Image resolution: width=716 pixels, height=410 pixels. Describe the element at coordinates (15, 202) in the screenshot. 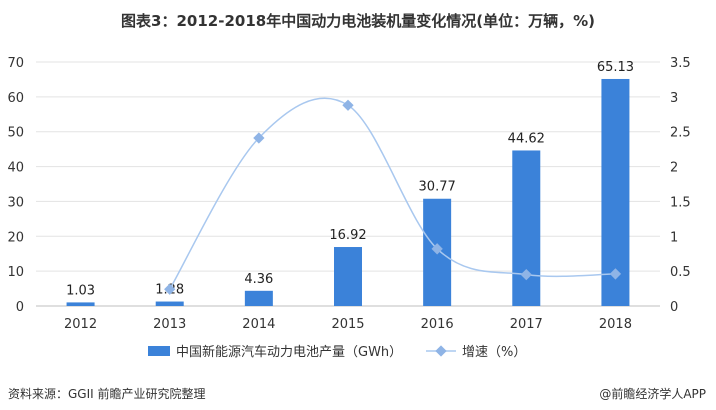

I see `y-left-tick-label: 30` at that location.